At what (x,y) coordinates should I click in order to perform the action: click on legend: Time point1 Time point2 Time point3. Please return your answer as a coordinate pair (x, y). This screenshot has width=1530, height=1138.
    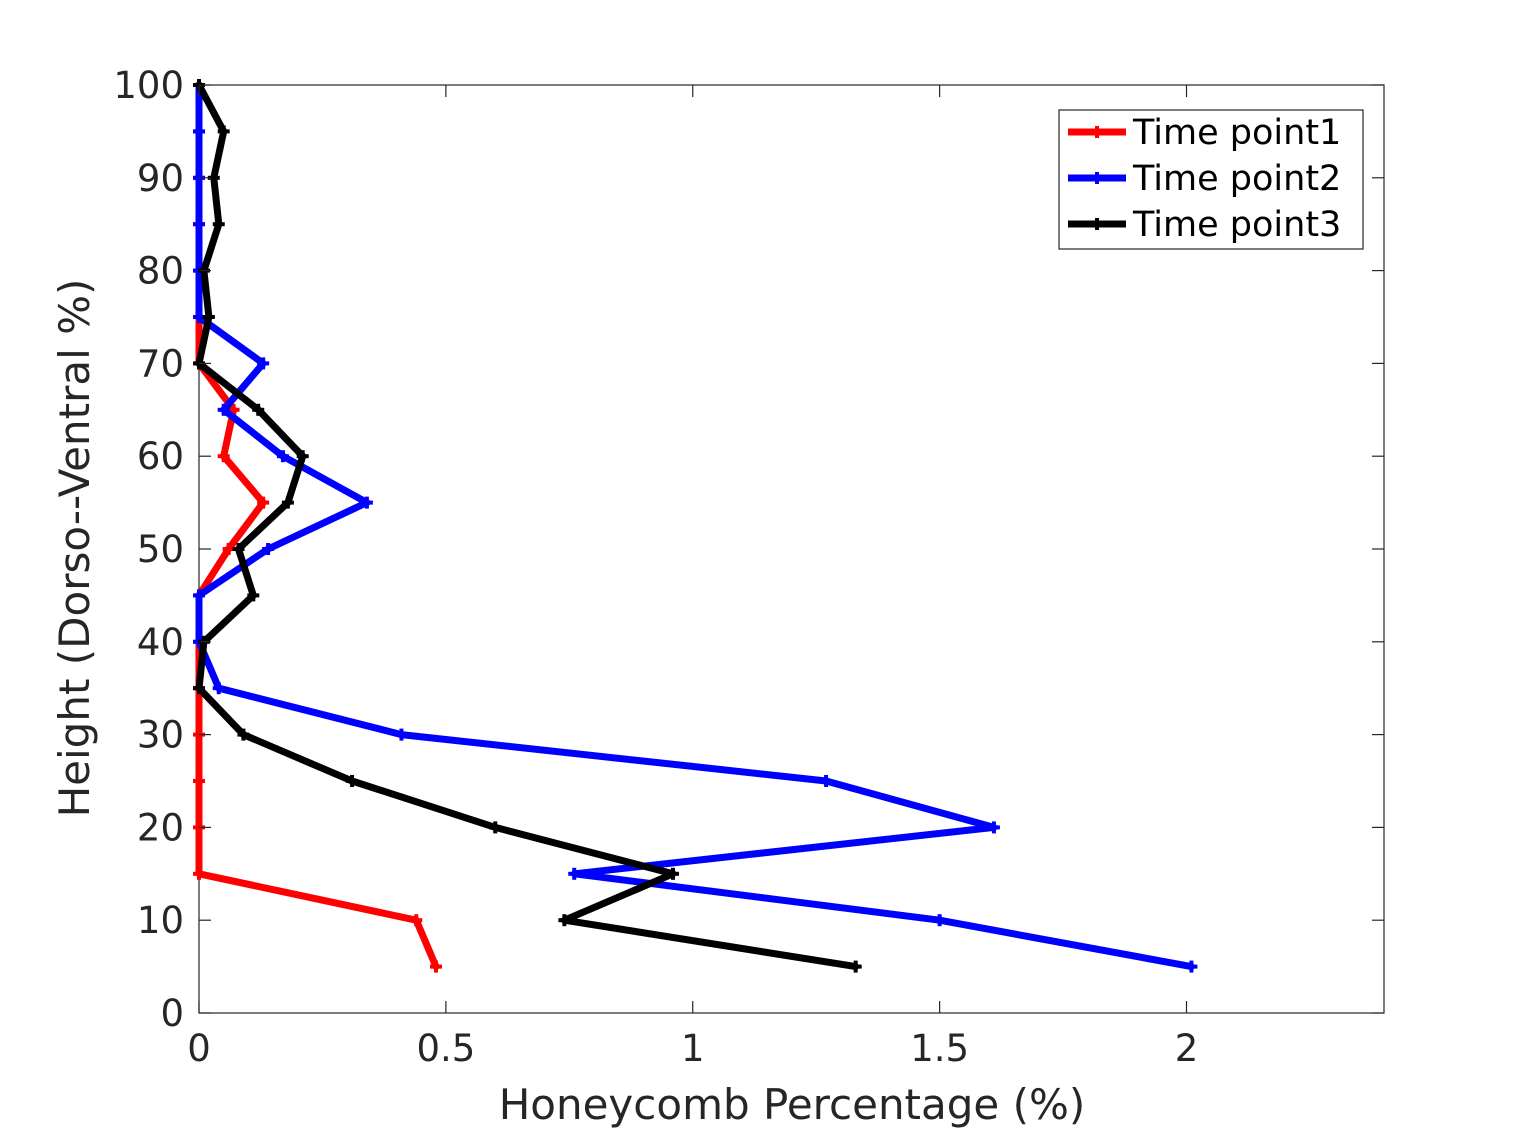
    Looking at the image, I should click on (1211, 179).